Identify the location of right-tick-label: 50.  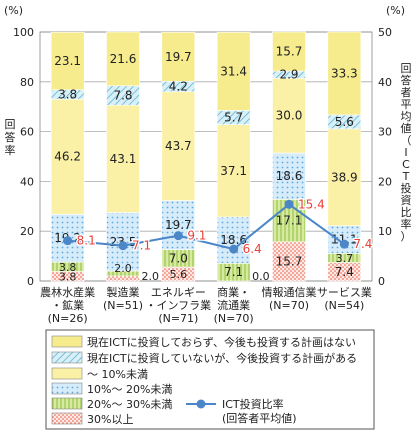
(385, 32).